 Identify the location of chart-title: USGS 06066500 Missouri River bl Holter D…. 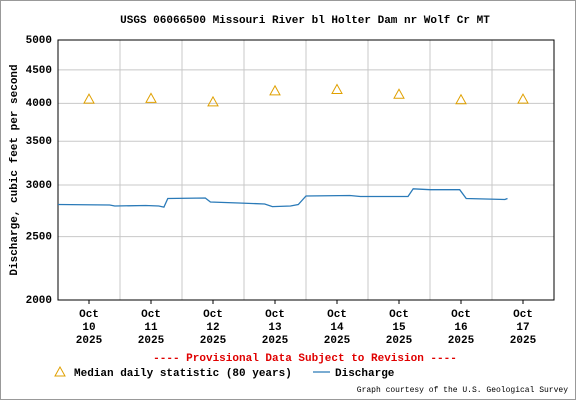
(305, 21).